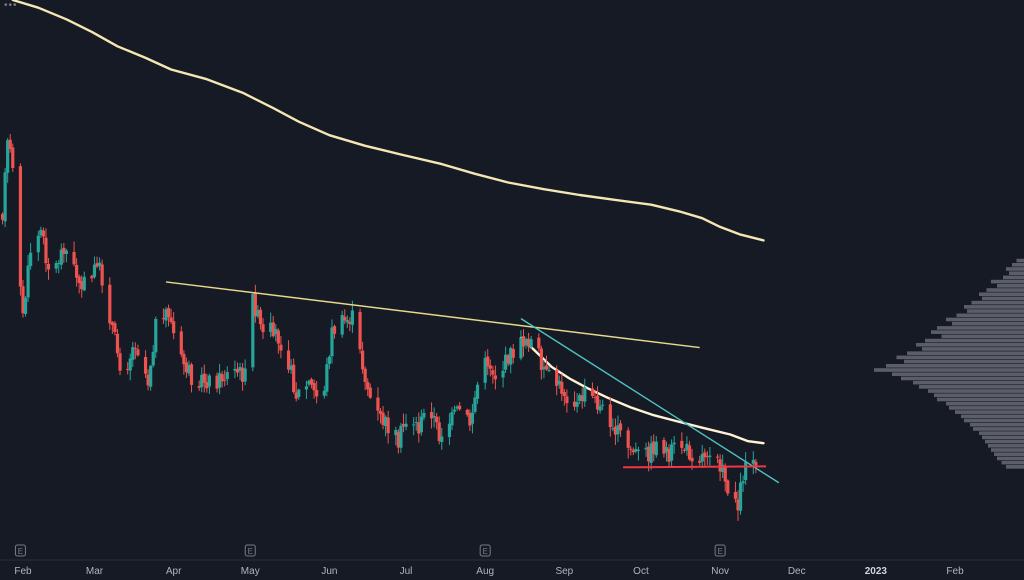 The height and width of the screenshot is (580, 1024). Describe the element at coordinates (11, 5) in the screenshot. I see `more-options-icon: •••` at that location.